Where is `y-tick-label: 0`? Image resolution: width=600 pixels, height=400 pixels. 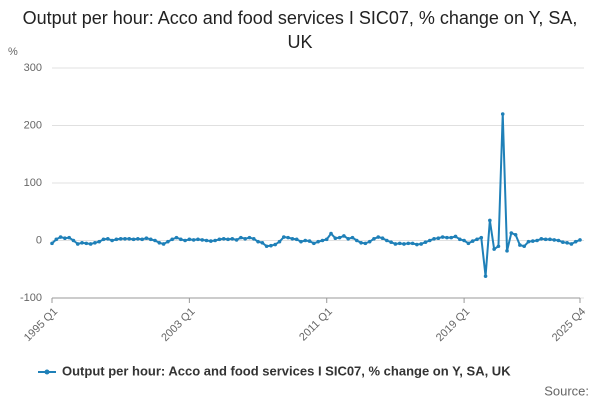
y-tick-label: 0 is located at coordinates (39, 240).